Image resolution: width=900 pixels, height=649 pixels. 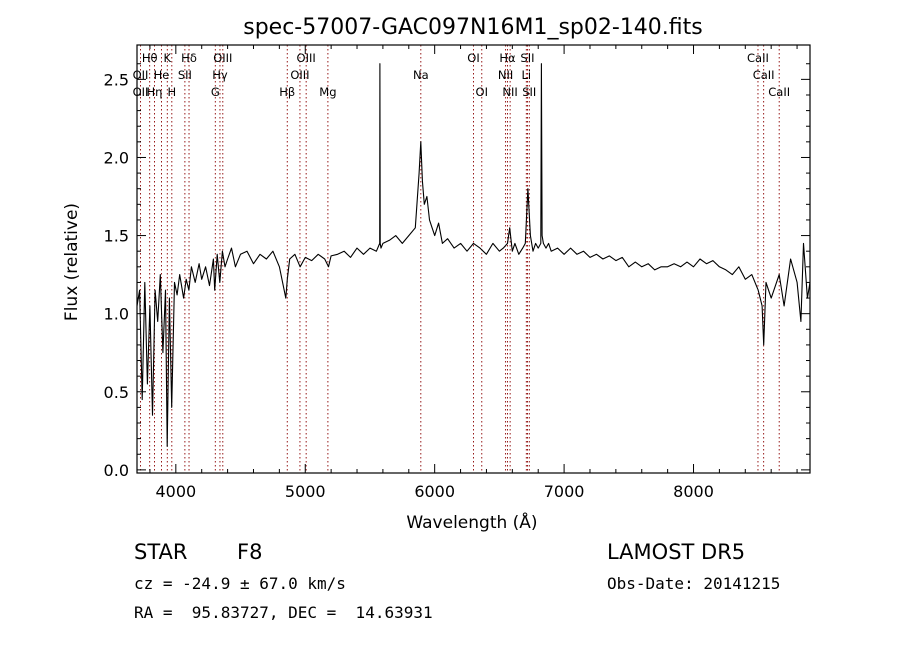 What do you see at coordinates (509, 92) in the screenshot?
I see `line-label-25: NII` at bounding box center [509, 92].